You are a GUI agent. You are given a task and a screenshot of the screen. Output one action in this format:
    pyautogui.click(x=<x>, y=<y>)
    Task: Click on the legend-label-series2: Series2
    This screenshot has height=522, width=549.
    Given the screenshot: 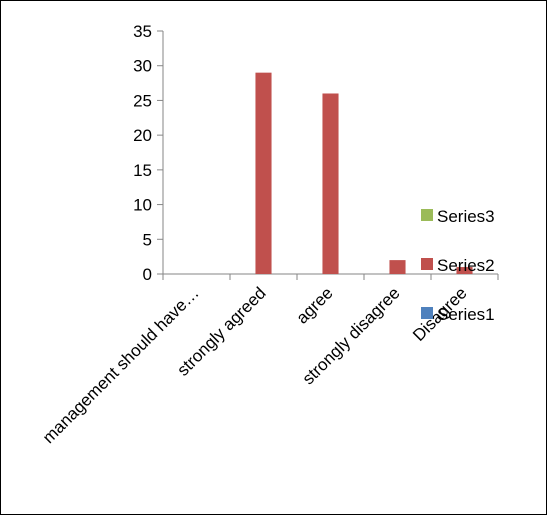 What is the action you would take?
    pyautogui.click(x=466, y=265)
    